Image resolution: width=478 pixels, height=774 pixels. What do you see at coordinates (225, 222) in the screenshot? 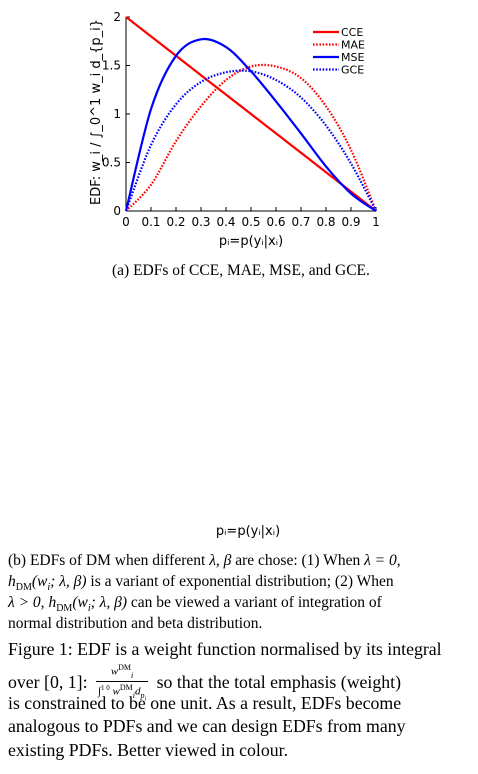
I see `x-tick-label: 0.4` at bounding box center [225, 222].